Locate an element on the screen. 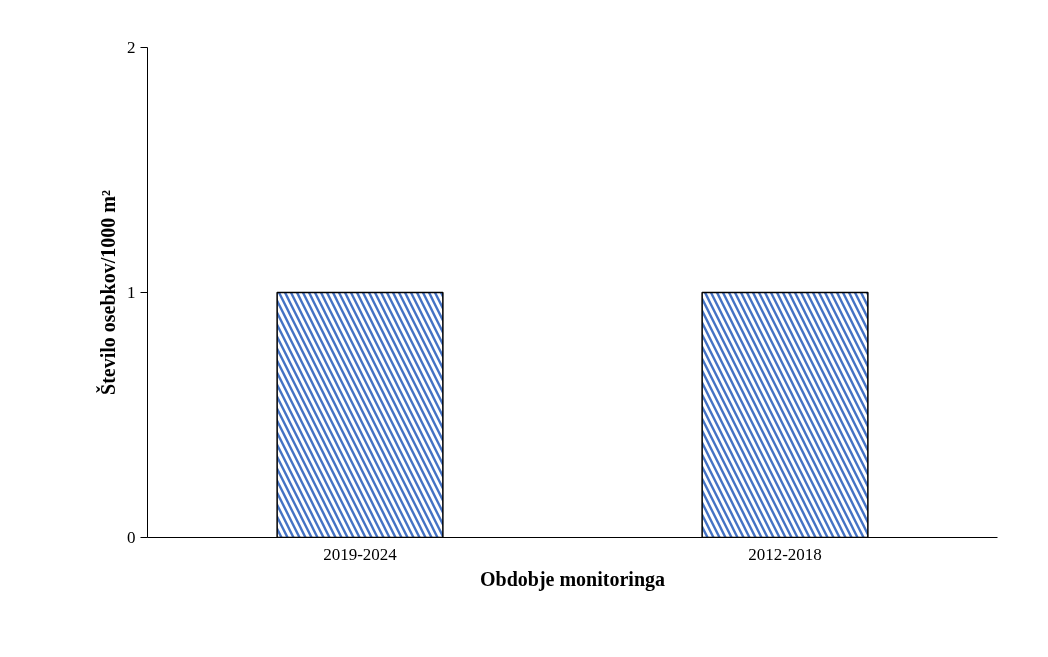 The width and height of the screenshot is (1048, 657). y-tick-label: 2 is located at coordinates (131, 47).